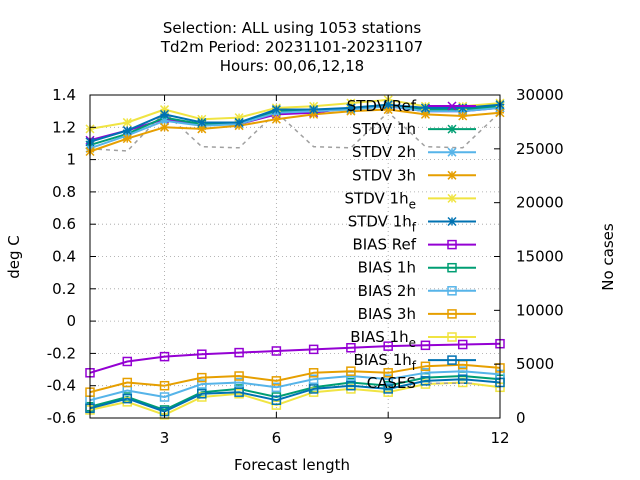 The image size is (640, 480). What do you see at coordinates (71, 321) in the screenshot?
I see `y-tick-label: 0` at bounding box center [71, 321].